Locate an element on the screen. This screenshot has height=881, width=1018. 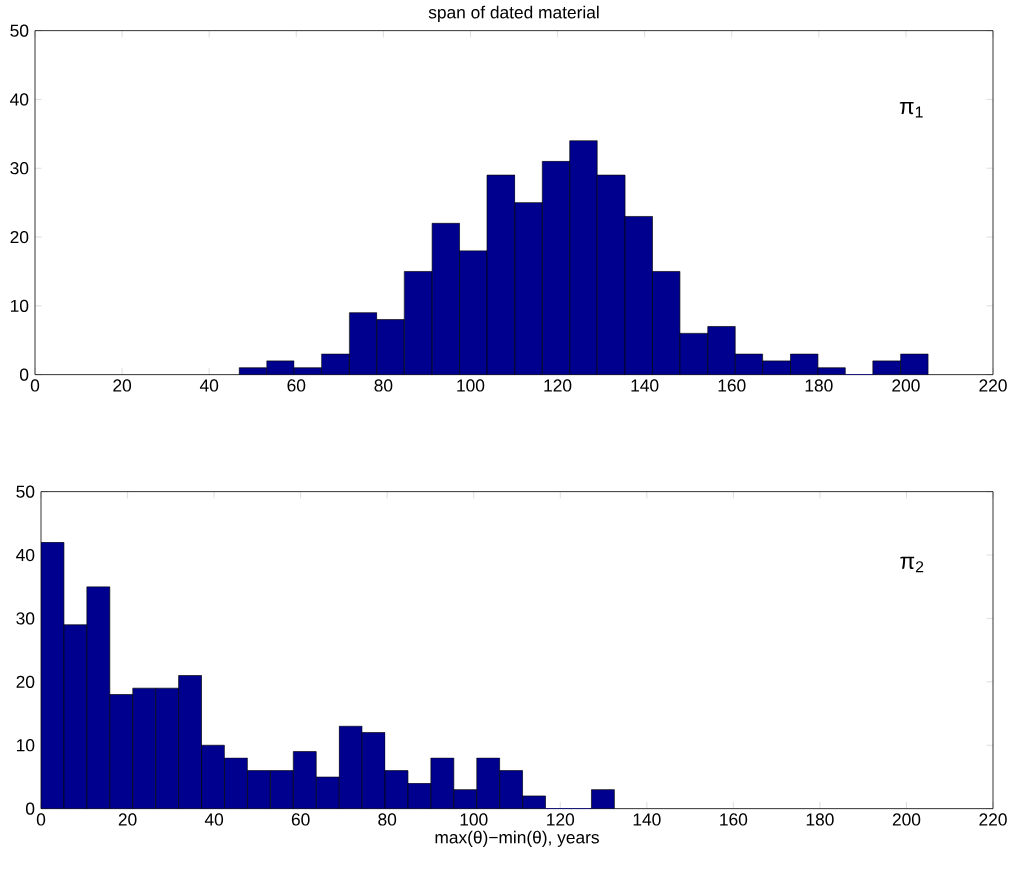
chart-title: span of dated material is located at coordinates (513, 14).